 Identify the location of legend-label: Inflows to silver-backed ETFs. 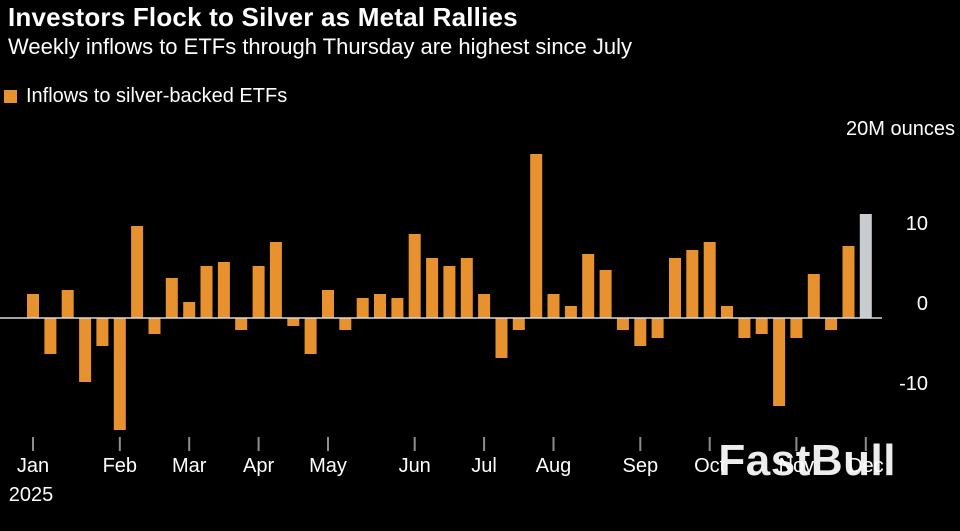
(157, 96).